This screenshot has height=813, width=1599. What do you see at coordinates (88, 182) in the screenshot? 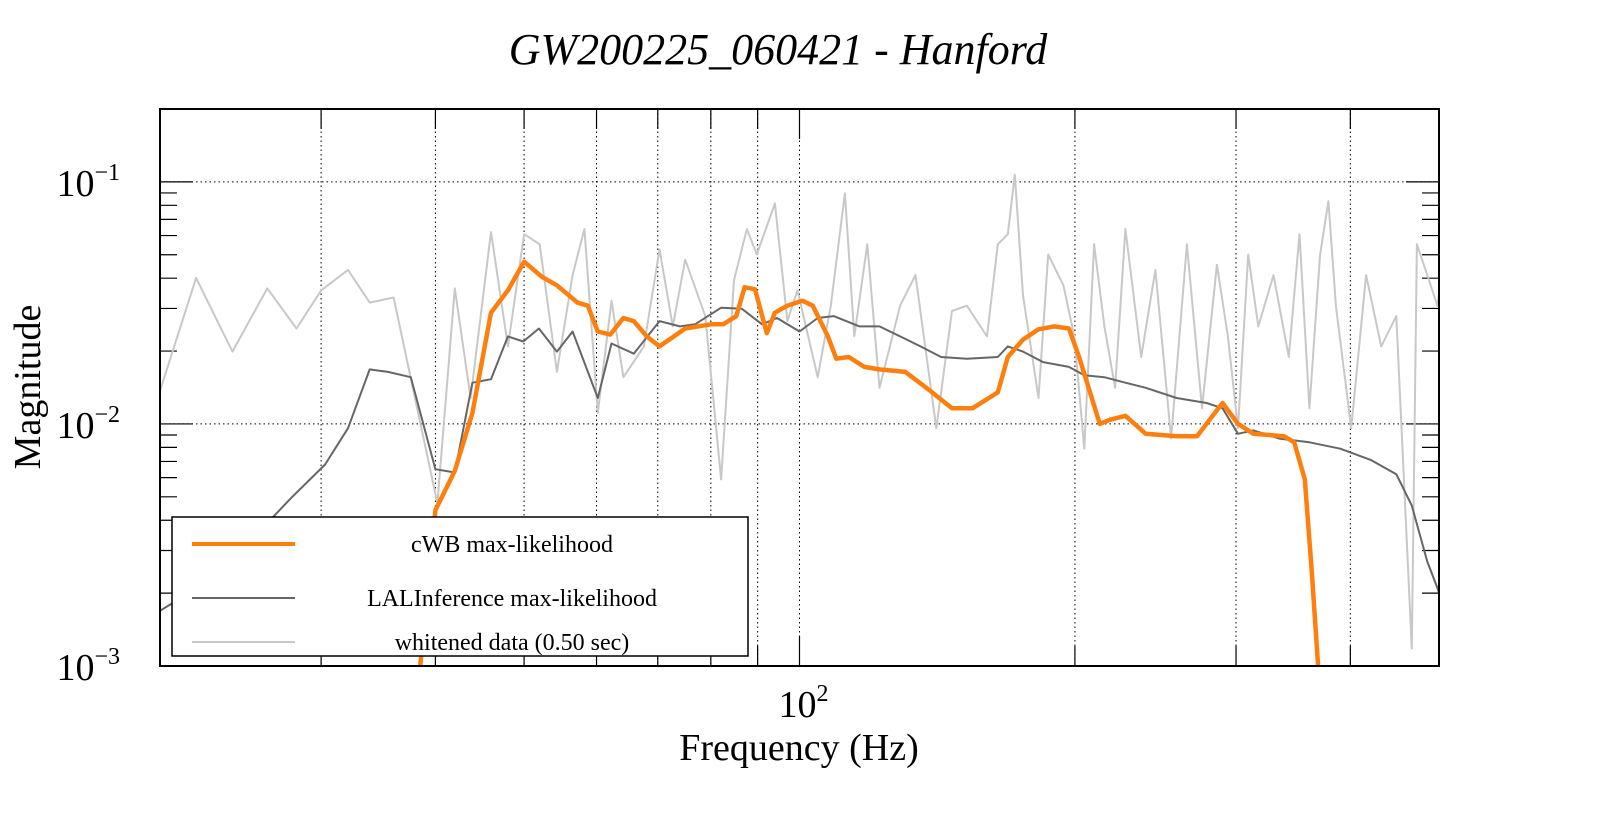
I see `y-tick-label: 10⁻¹` at bounding box center [88, 182].